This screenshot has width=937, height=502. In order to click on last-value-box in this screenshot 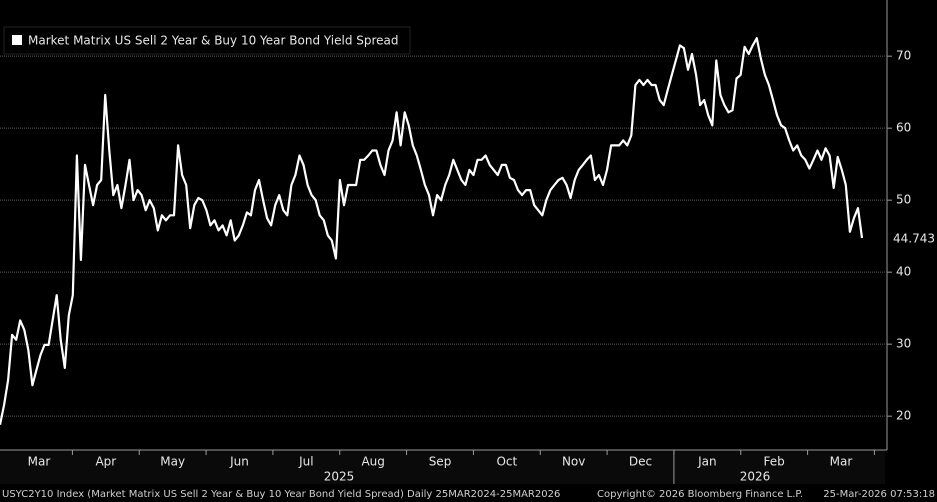, I will do `click(913, 238)`.